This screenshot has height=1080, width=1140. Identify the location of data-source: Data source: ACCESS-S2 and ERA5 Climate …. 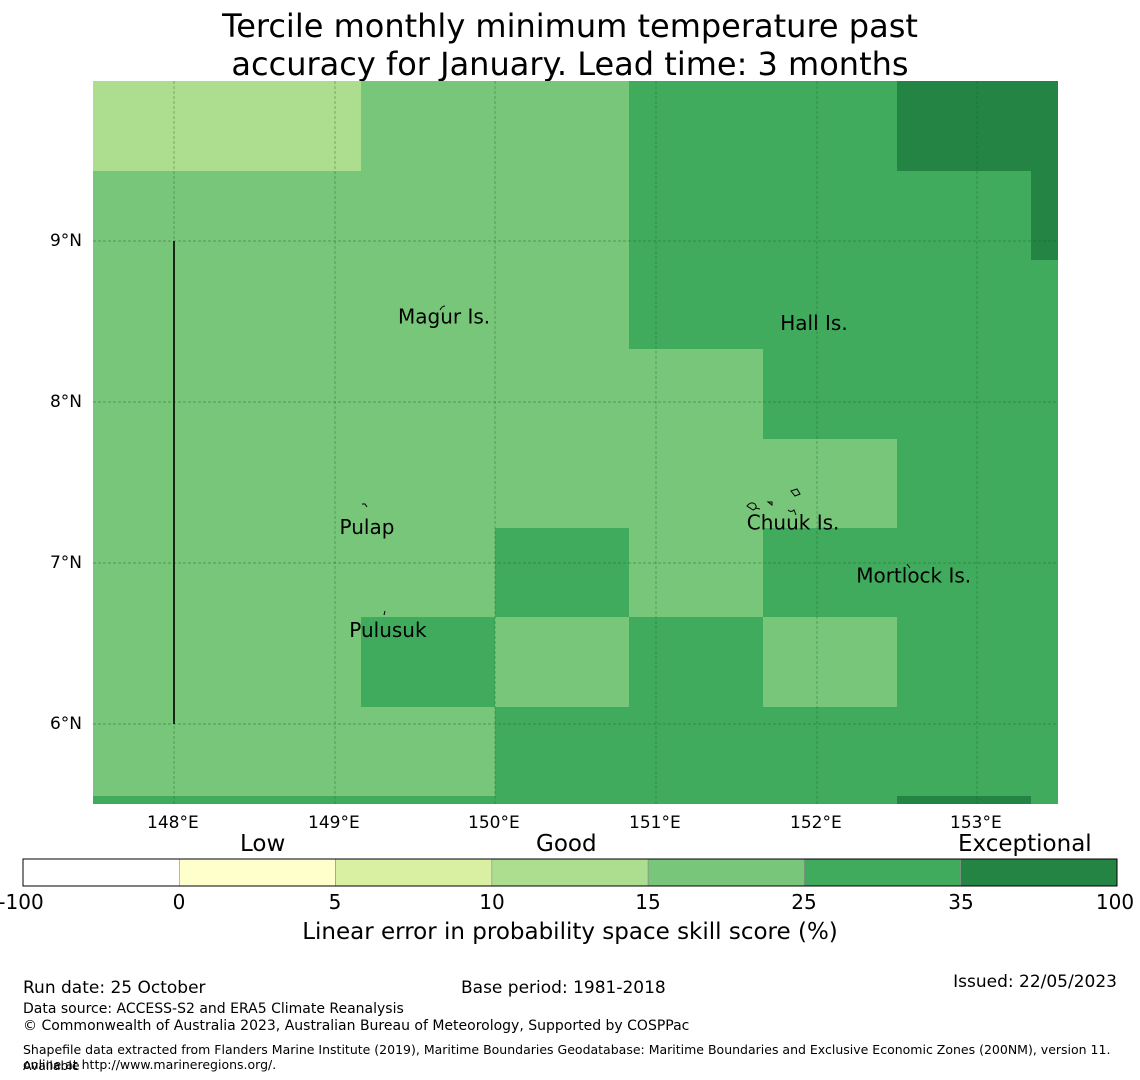
(213, 1009).